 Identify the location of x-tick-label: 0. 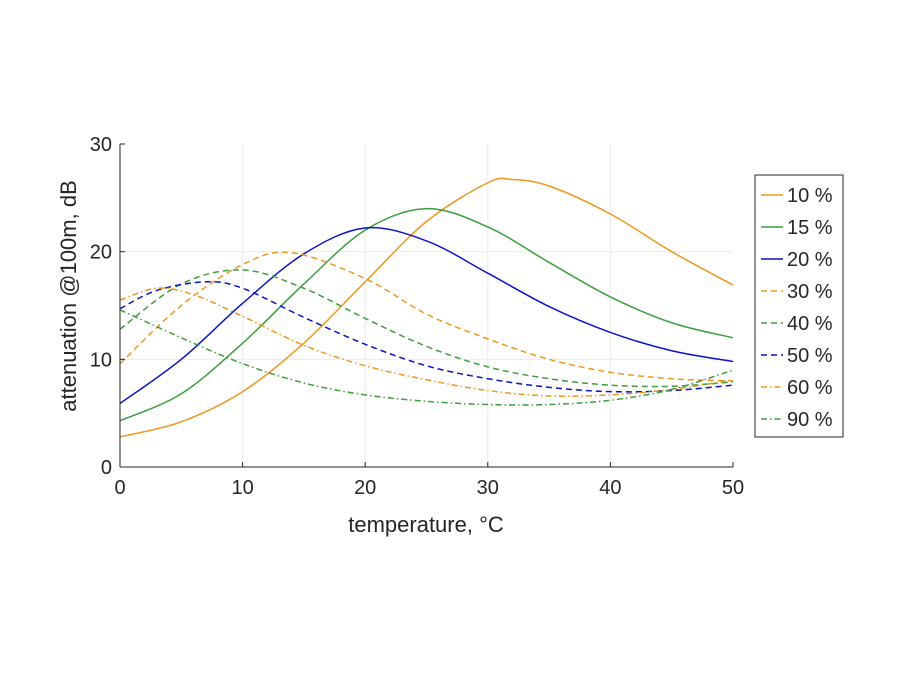
(119, 488).